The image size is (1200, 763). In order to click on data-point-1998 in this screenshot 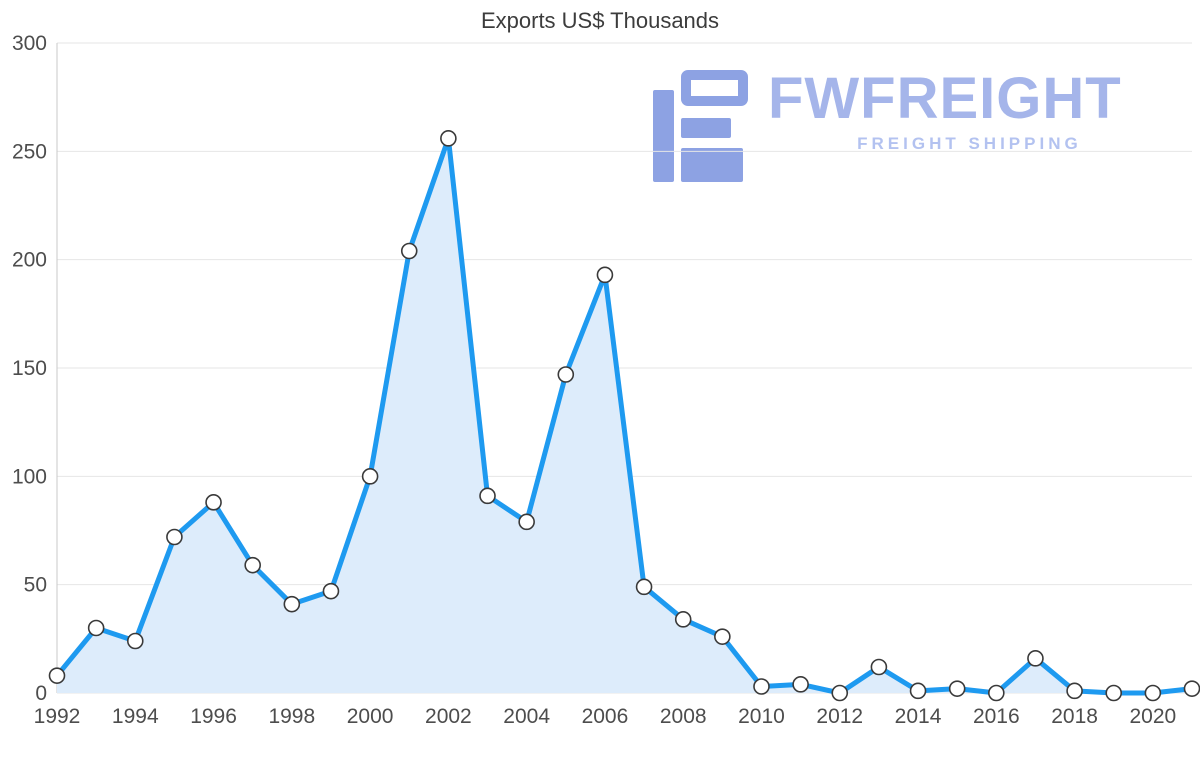, I will do `click(292, 604)`.